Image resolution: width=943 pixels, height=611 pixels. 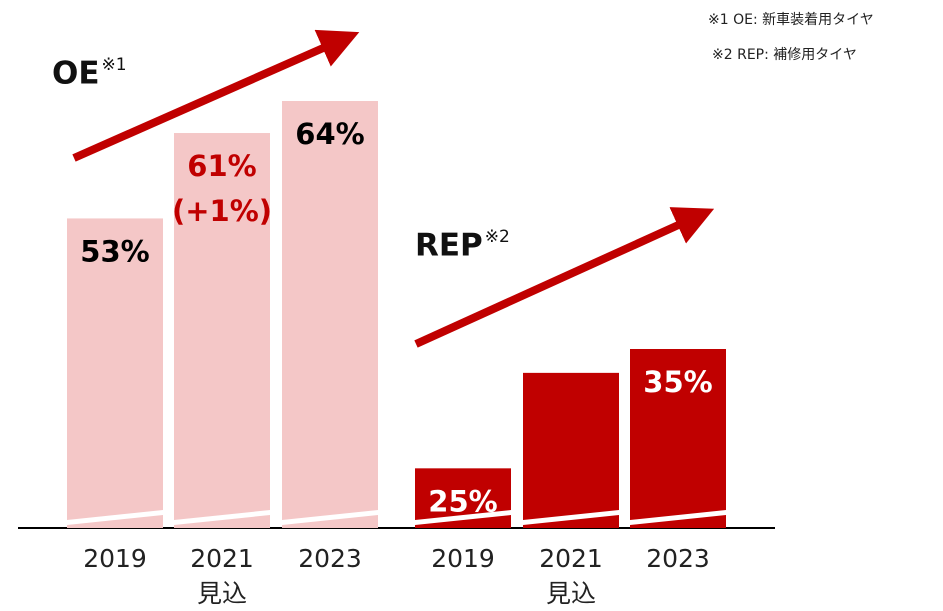 What do you see at coordinates (221, 166) in the screenshot?
I see `value-label: 61%` at bounding box center [221, 166].